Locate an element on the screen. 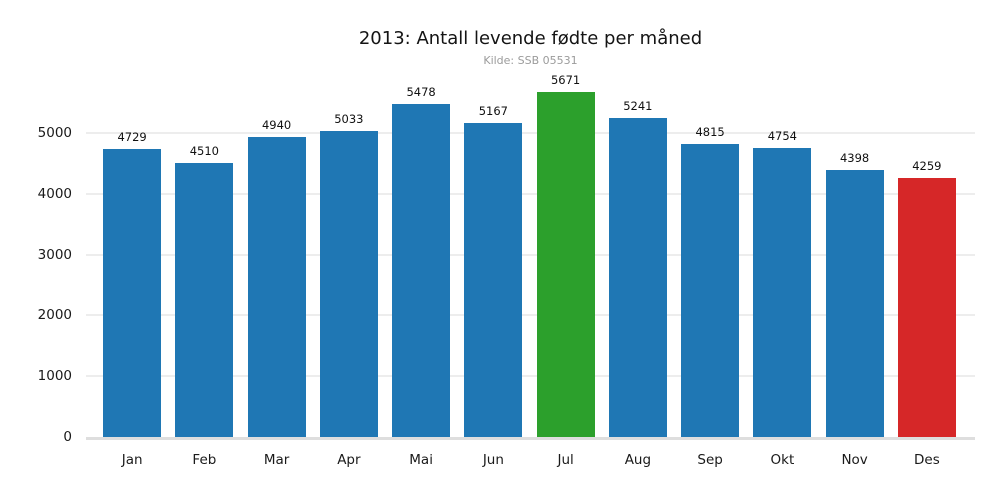  y-tick-label-4000: 4000 is located at coordinates (54, 193).